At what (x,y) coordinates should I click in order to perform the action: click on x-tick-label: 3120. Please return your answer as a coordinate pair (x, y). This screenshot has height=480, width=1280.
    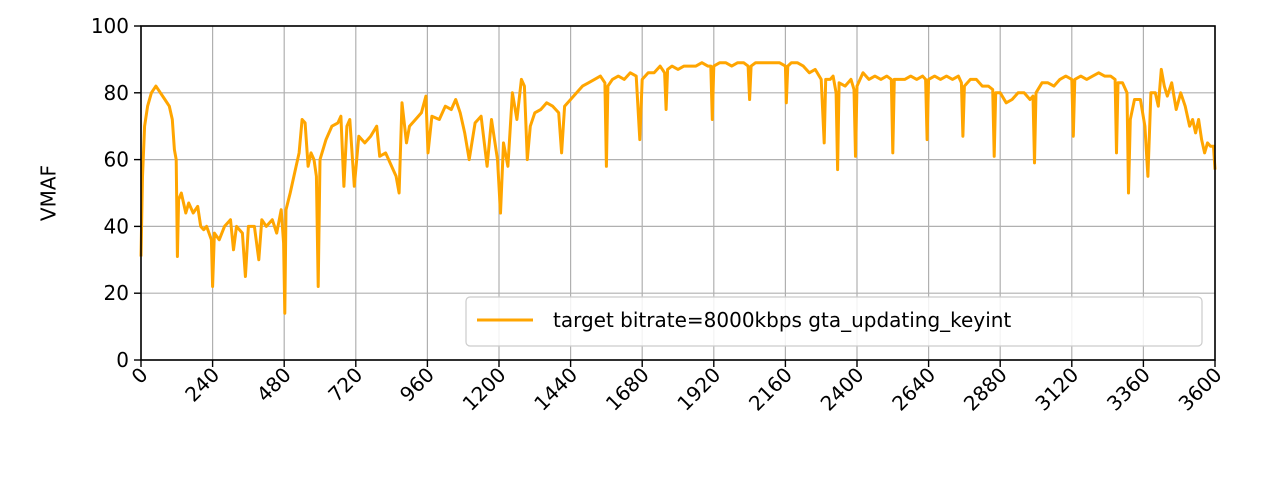
    Looking at the image, I should click on (1056, 389).